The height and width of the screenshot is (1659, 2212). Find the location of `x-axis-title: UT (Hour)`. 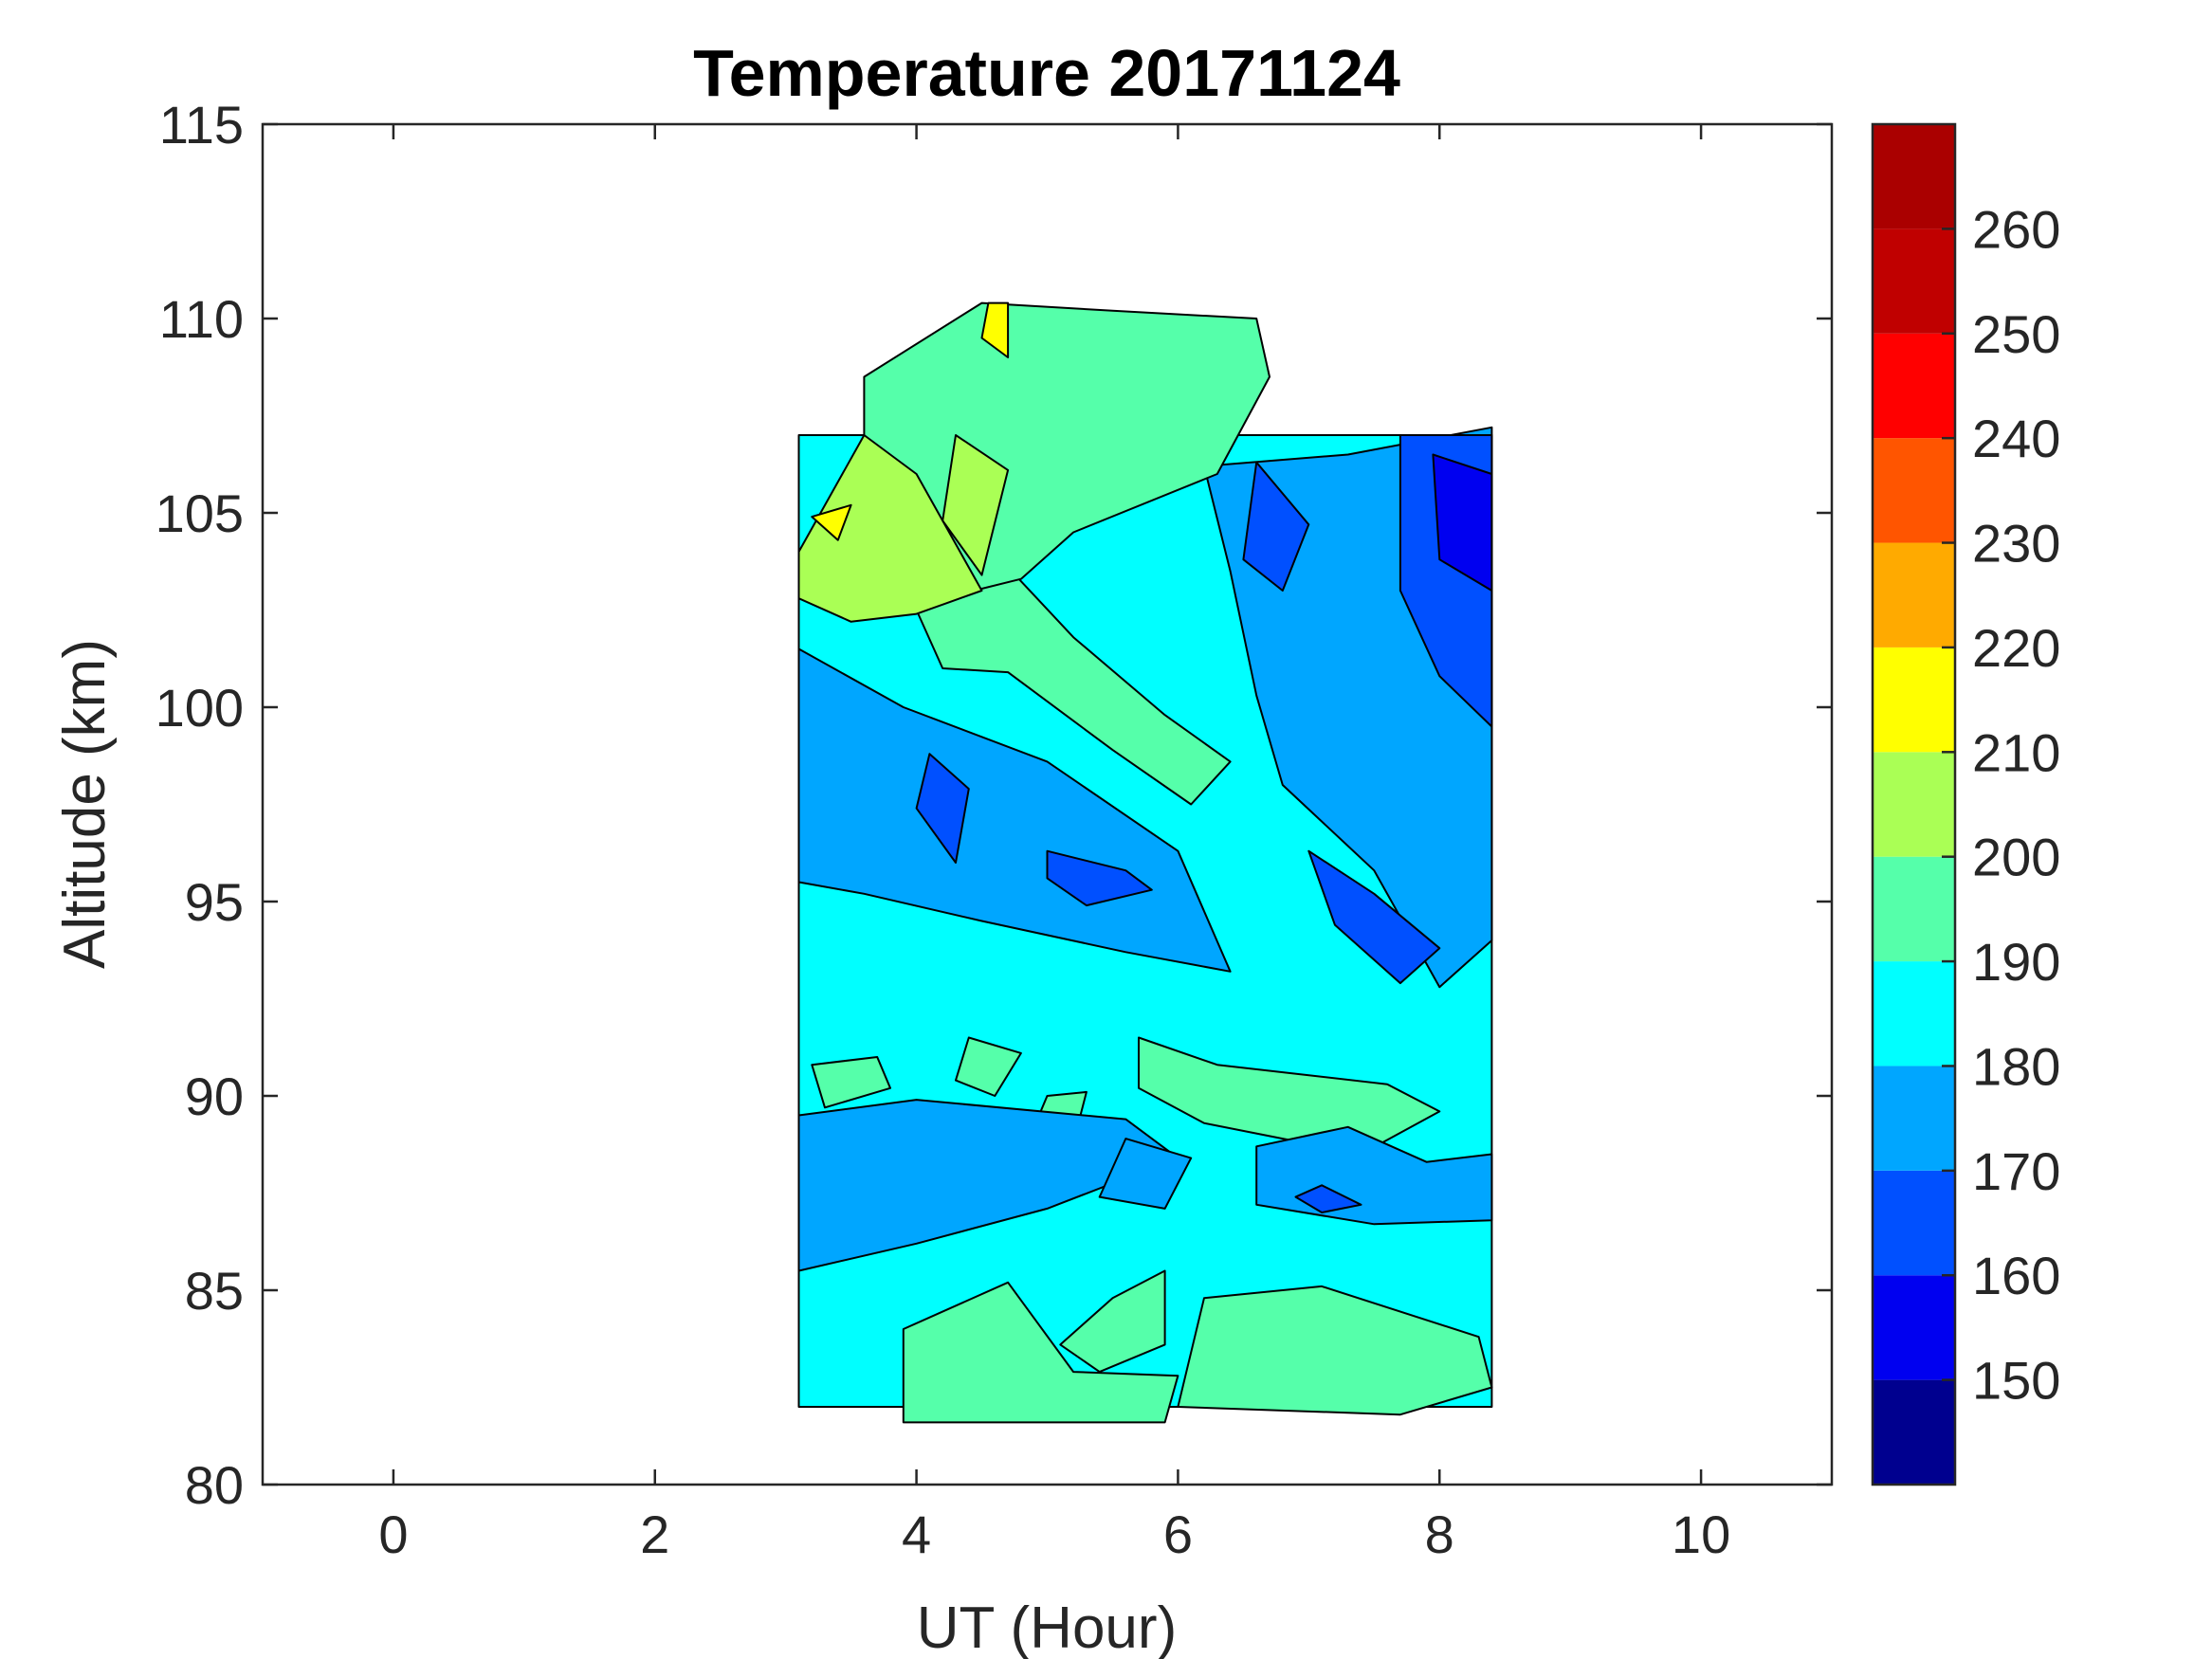

x-axis-title: UT (Hour) is located at coordinates (1047, 1627).